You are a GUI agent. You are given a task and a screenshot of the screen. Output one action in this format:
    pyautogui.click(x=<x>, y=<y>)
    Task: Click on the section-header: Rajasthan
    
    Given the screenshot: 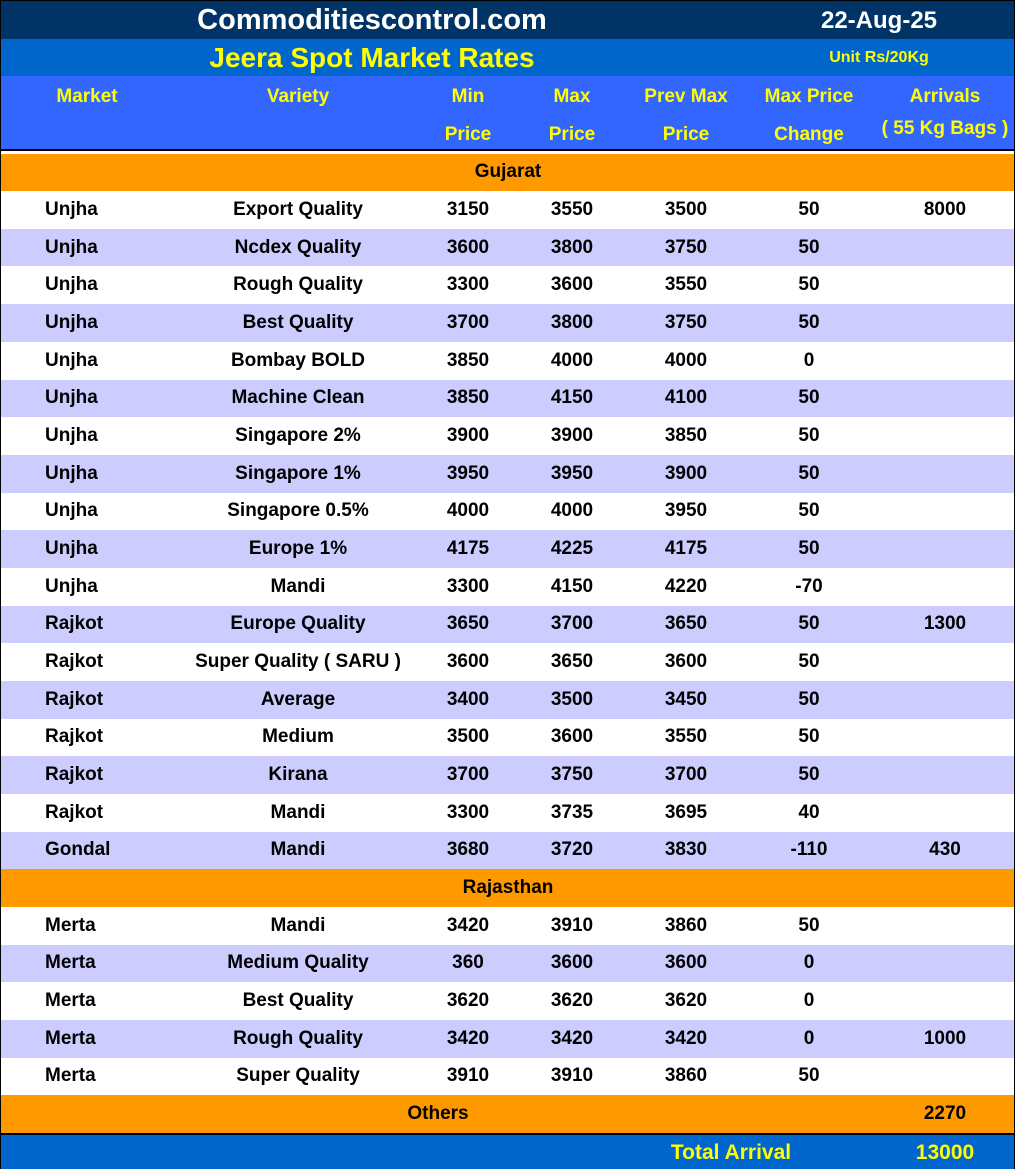 What is the action you would take?
    pyautogui.click(x=507, y=888)
    